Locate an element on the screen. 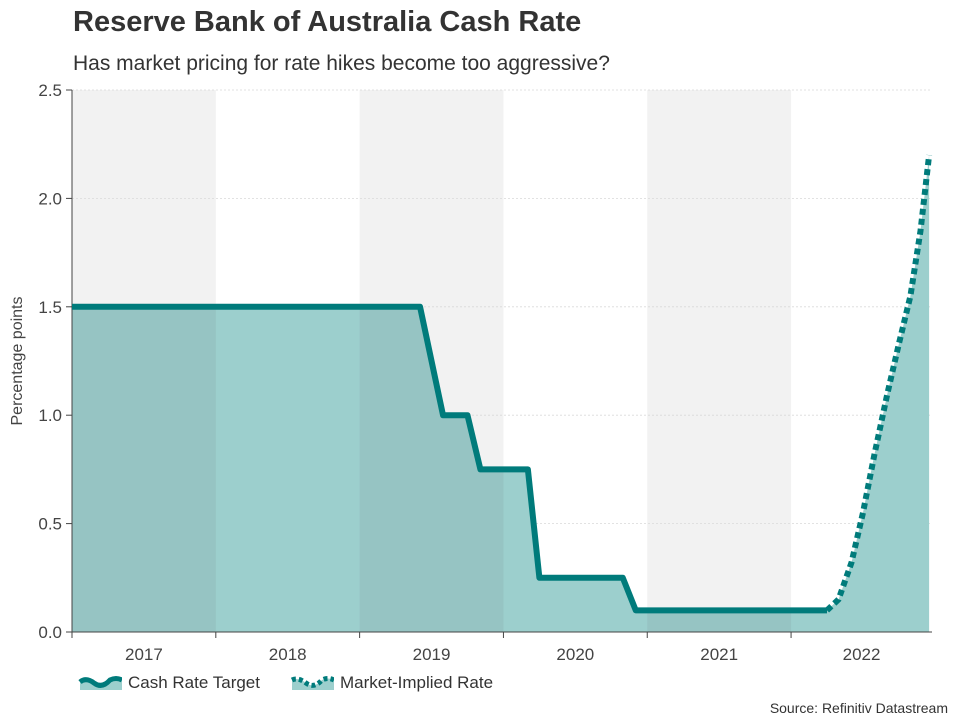  legend-item-market-implied: Market-Implied Rate is located at coordinates (391, 683).